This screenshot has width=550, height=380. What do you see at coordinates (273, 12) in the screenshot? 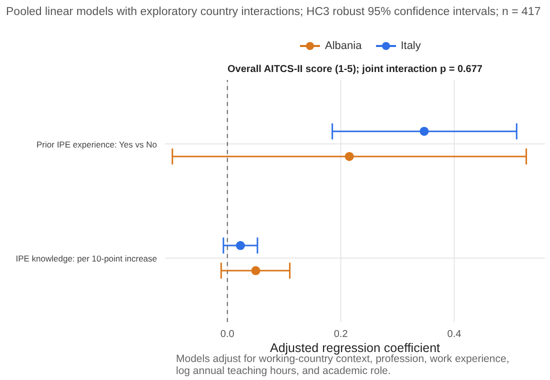
I see `chart-title: Pooled linear models with exploratory country interactions; HC3 robust 95% confidence intervals; n = 417` at bounding box center [273, 12].